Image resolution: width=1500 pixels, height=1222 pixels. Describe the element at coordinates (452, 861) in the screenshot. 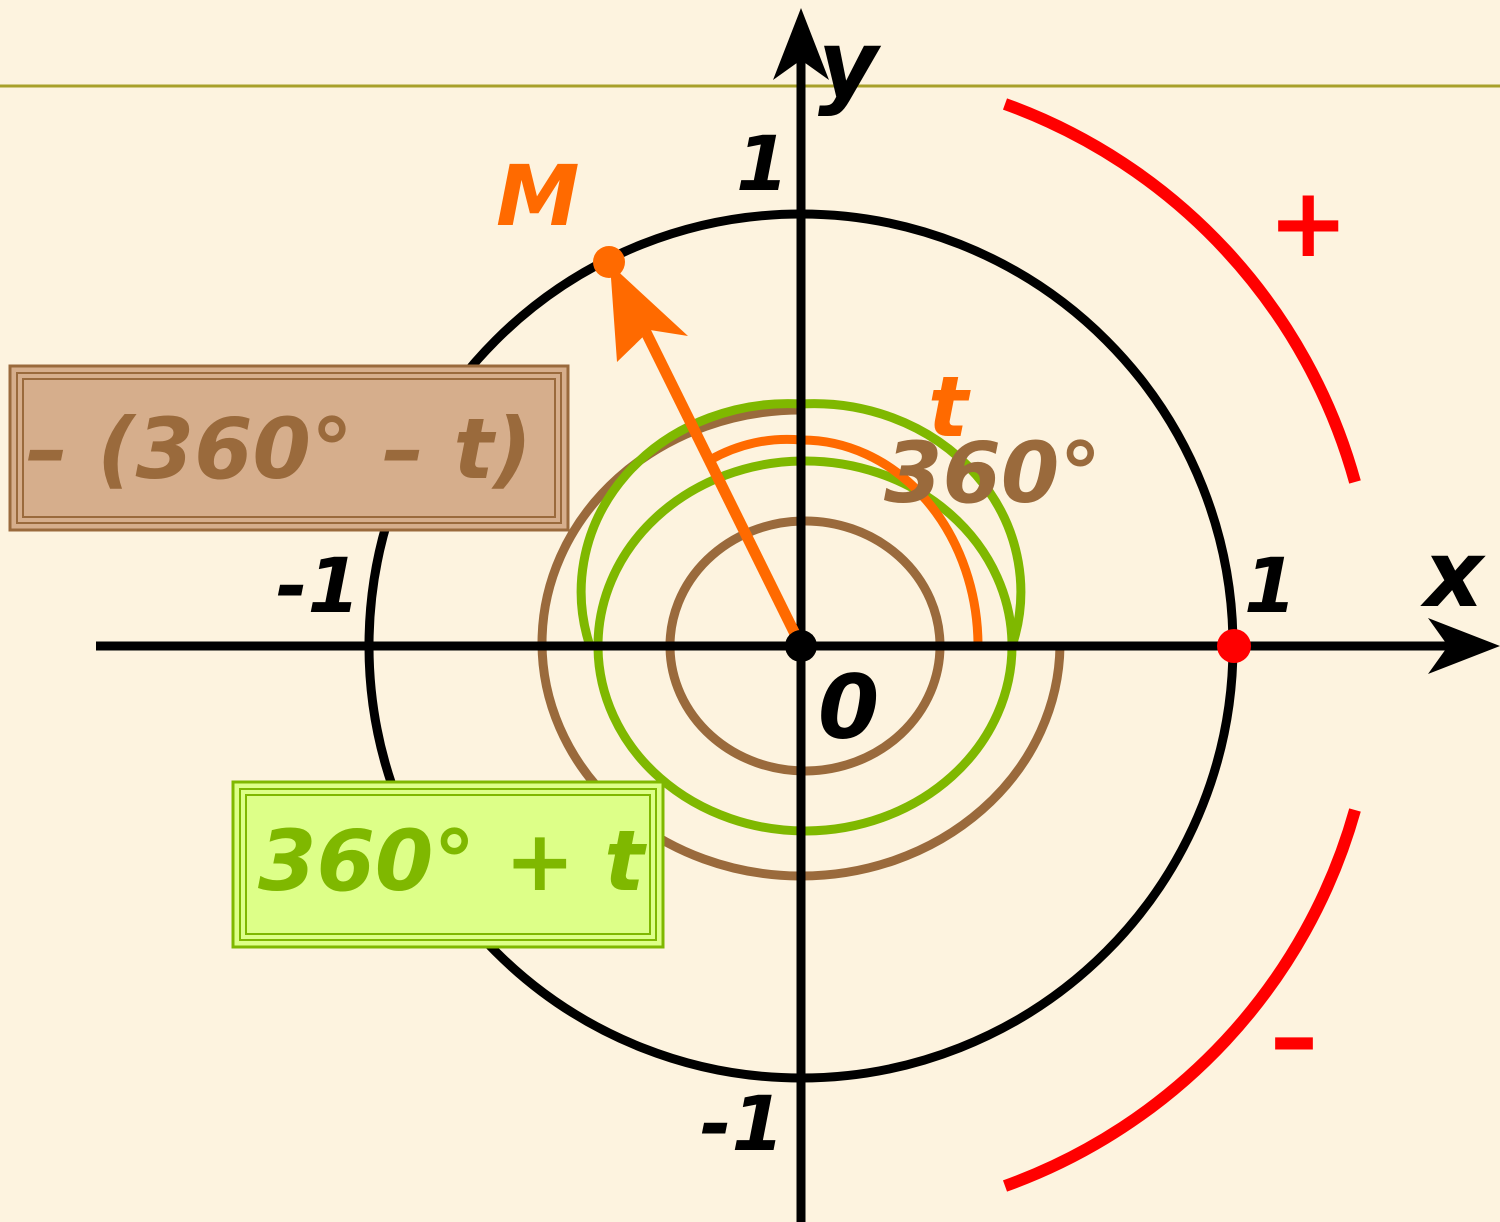

I see `positive-angle-expression: 360° + t` at that location.